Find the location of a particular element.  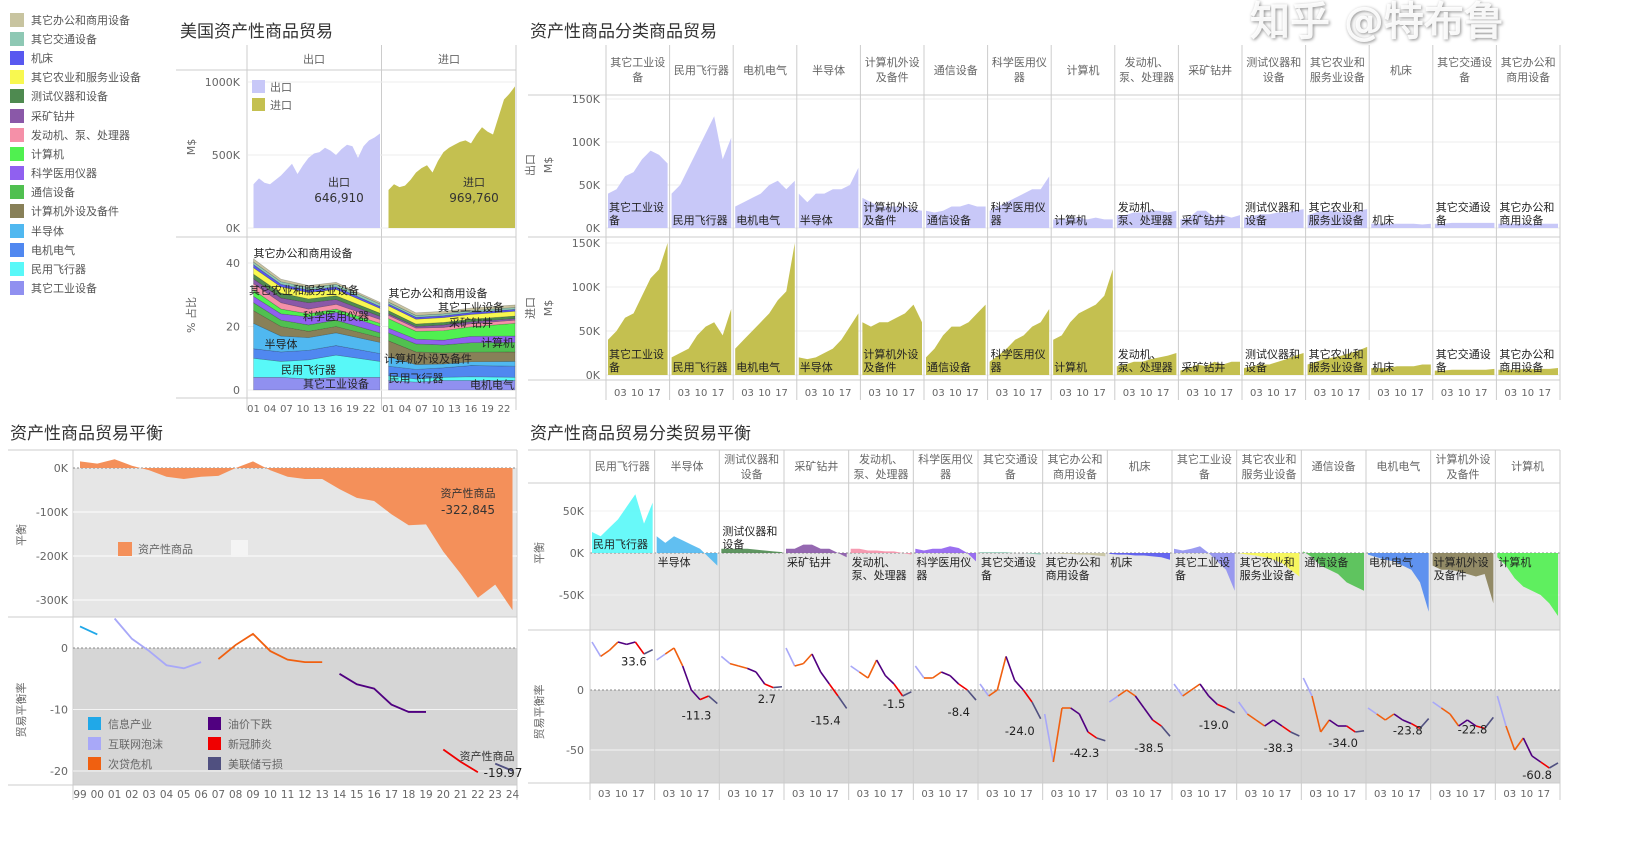

area-export is located at coordinates (316, 180).